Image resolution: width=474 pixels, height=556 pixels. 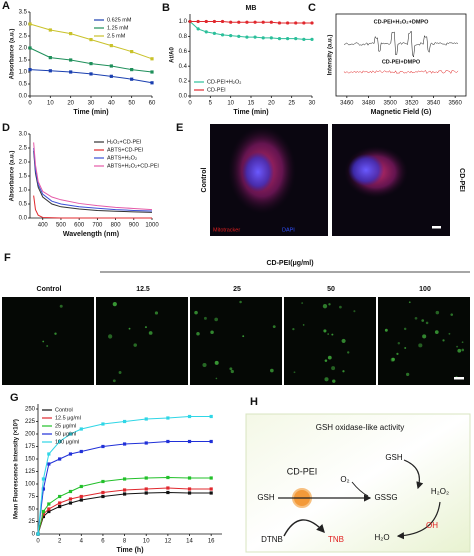 What do you see at coordinates (30, 435) in the screenshot?
I see `y-tick-label: 200` at bounding box center [30, 435].